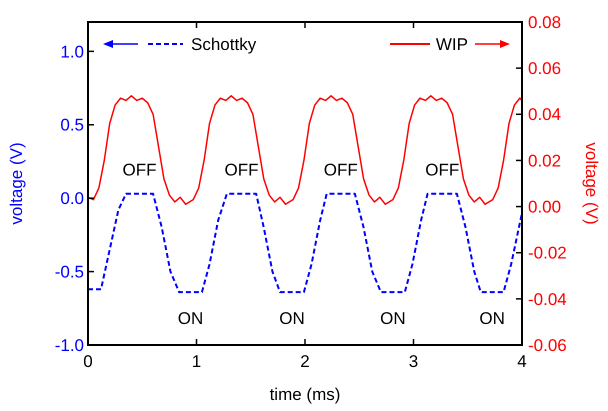 The height and width of the screenshot is (411, 608). I want to click on y2-tick-label: 0.04, so click(545, 114).